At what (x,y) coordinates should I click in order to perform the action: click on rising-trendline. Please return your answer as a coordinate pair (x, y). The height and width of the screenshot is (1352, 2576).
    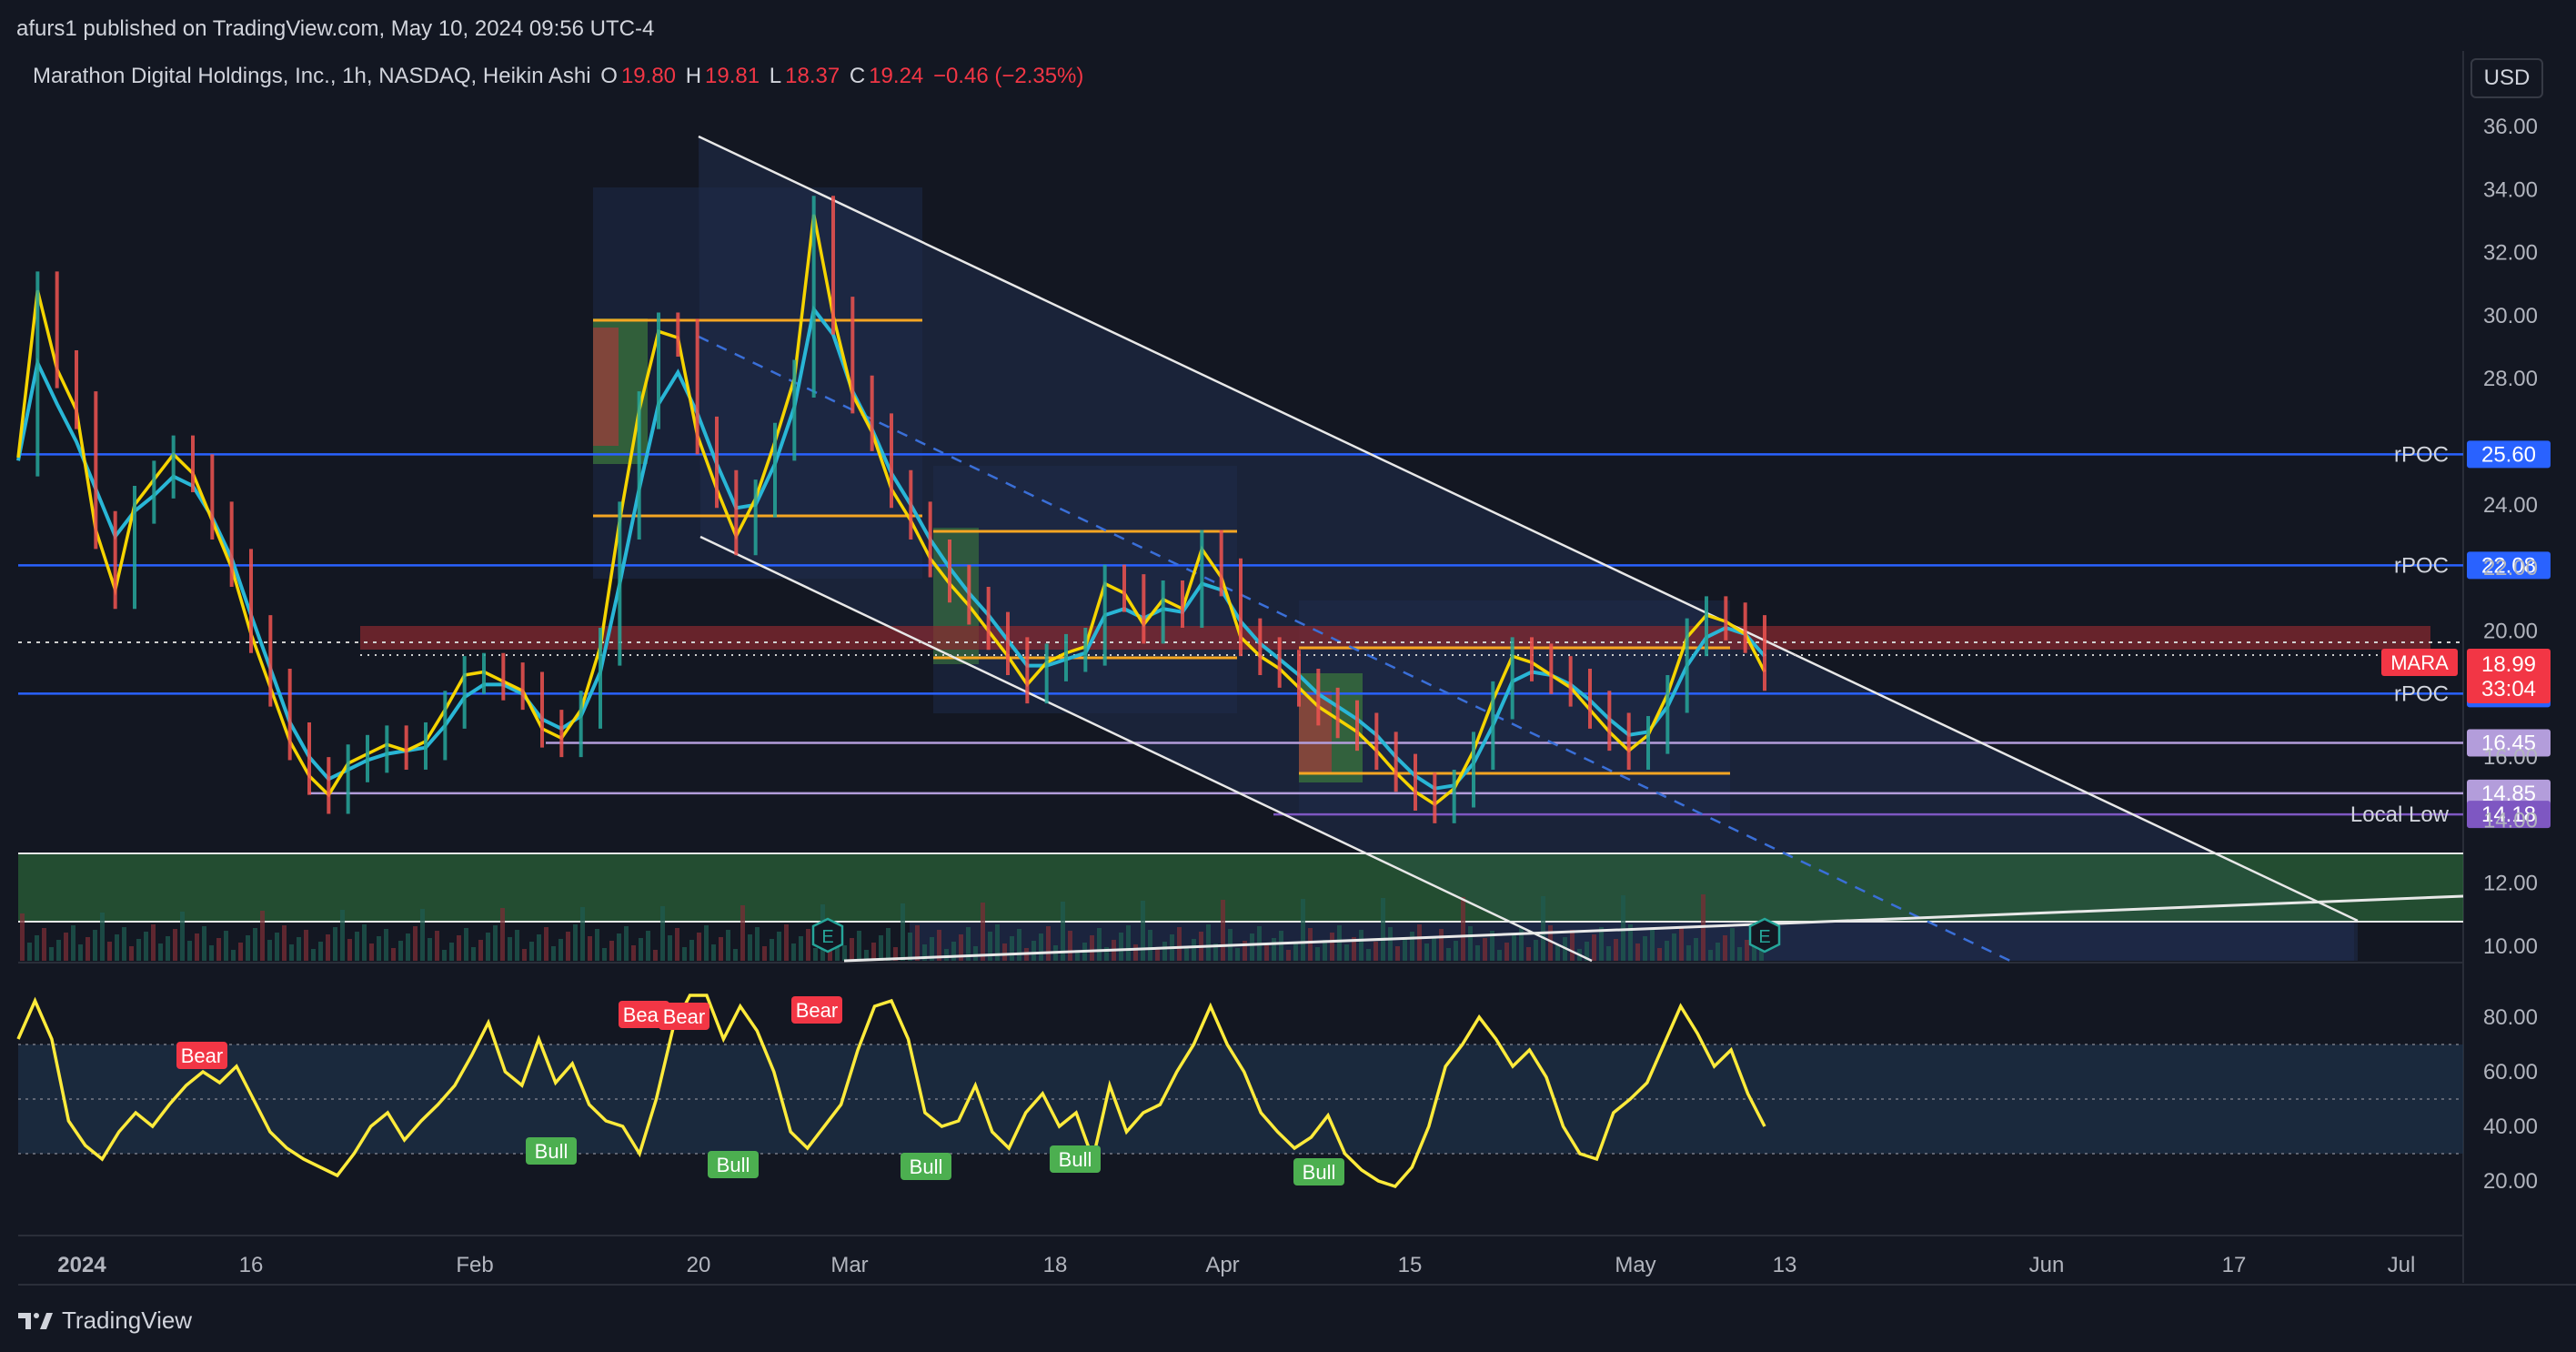
    Looking at the image, I should click on (1653, 928).